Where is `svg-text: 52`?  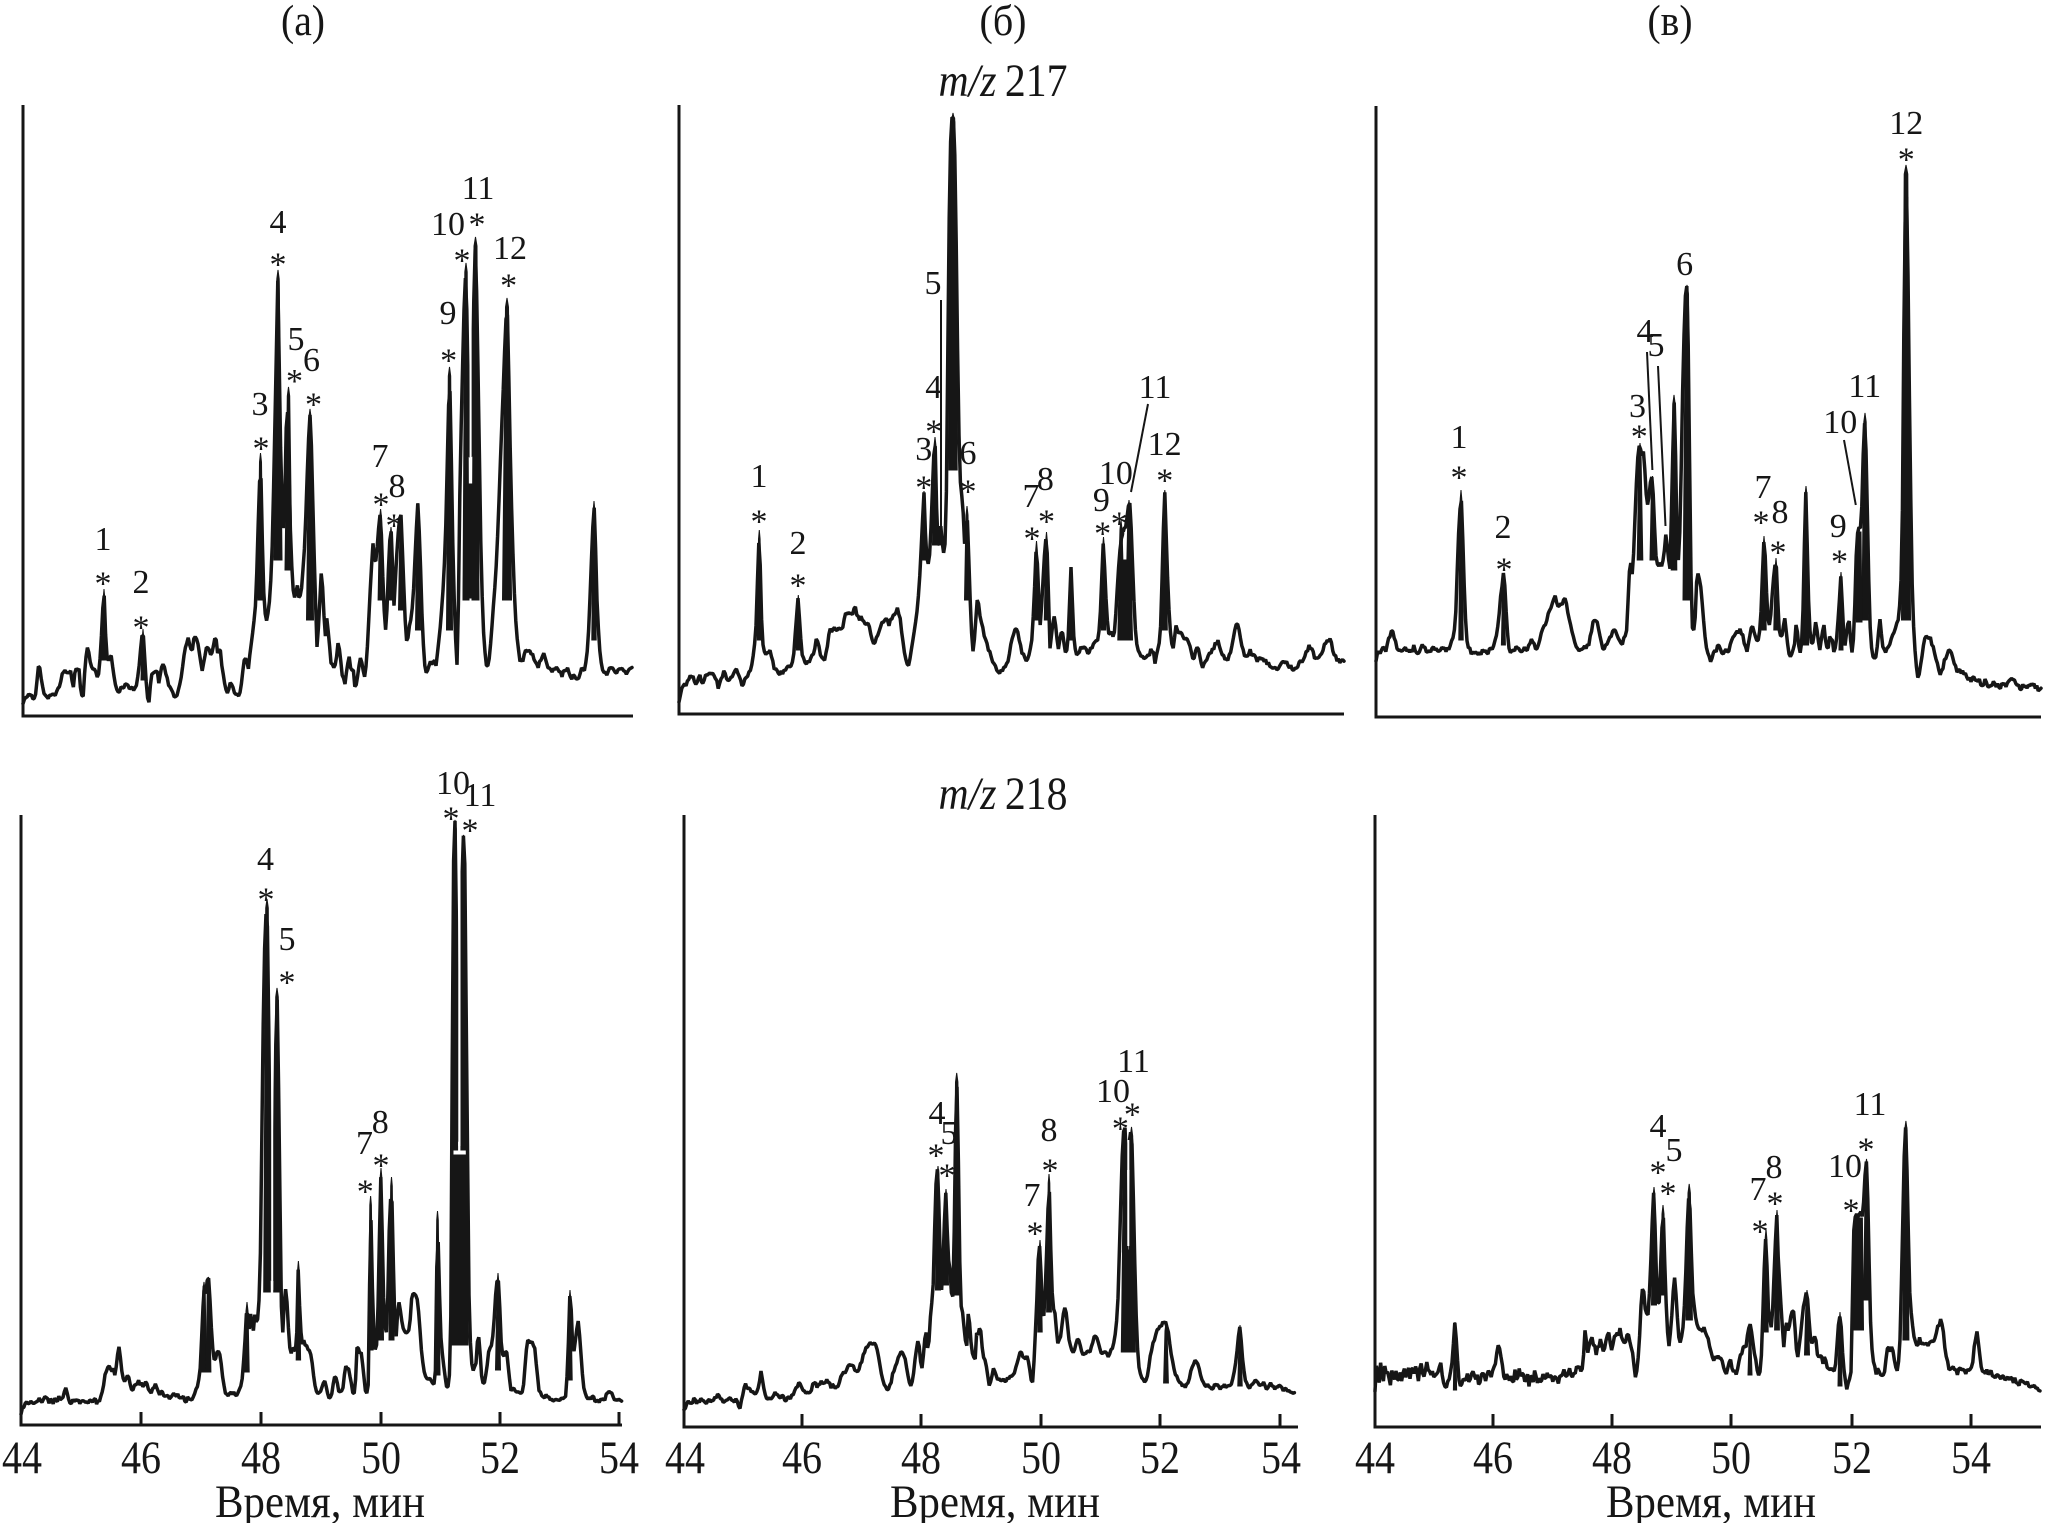 svg-text: 52 is located at coordinates (1852, 1458).